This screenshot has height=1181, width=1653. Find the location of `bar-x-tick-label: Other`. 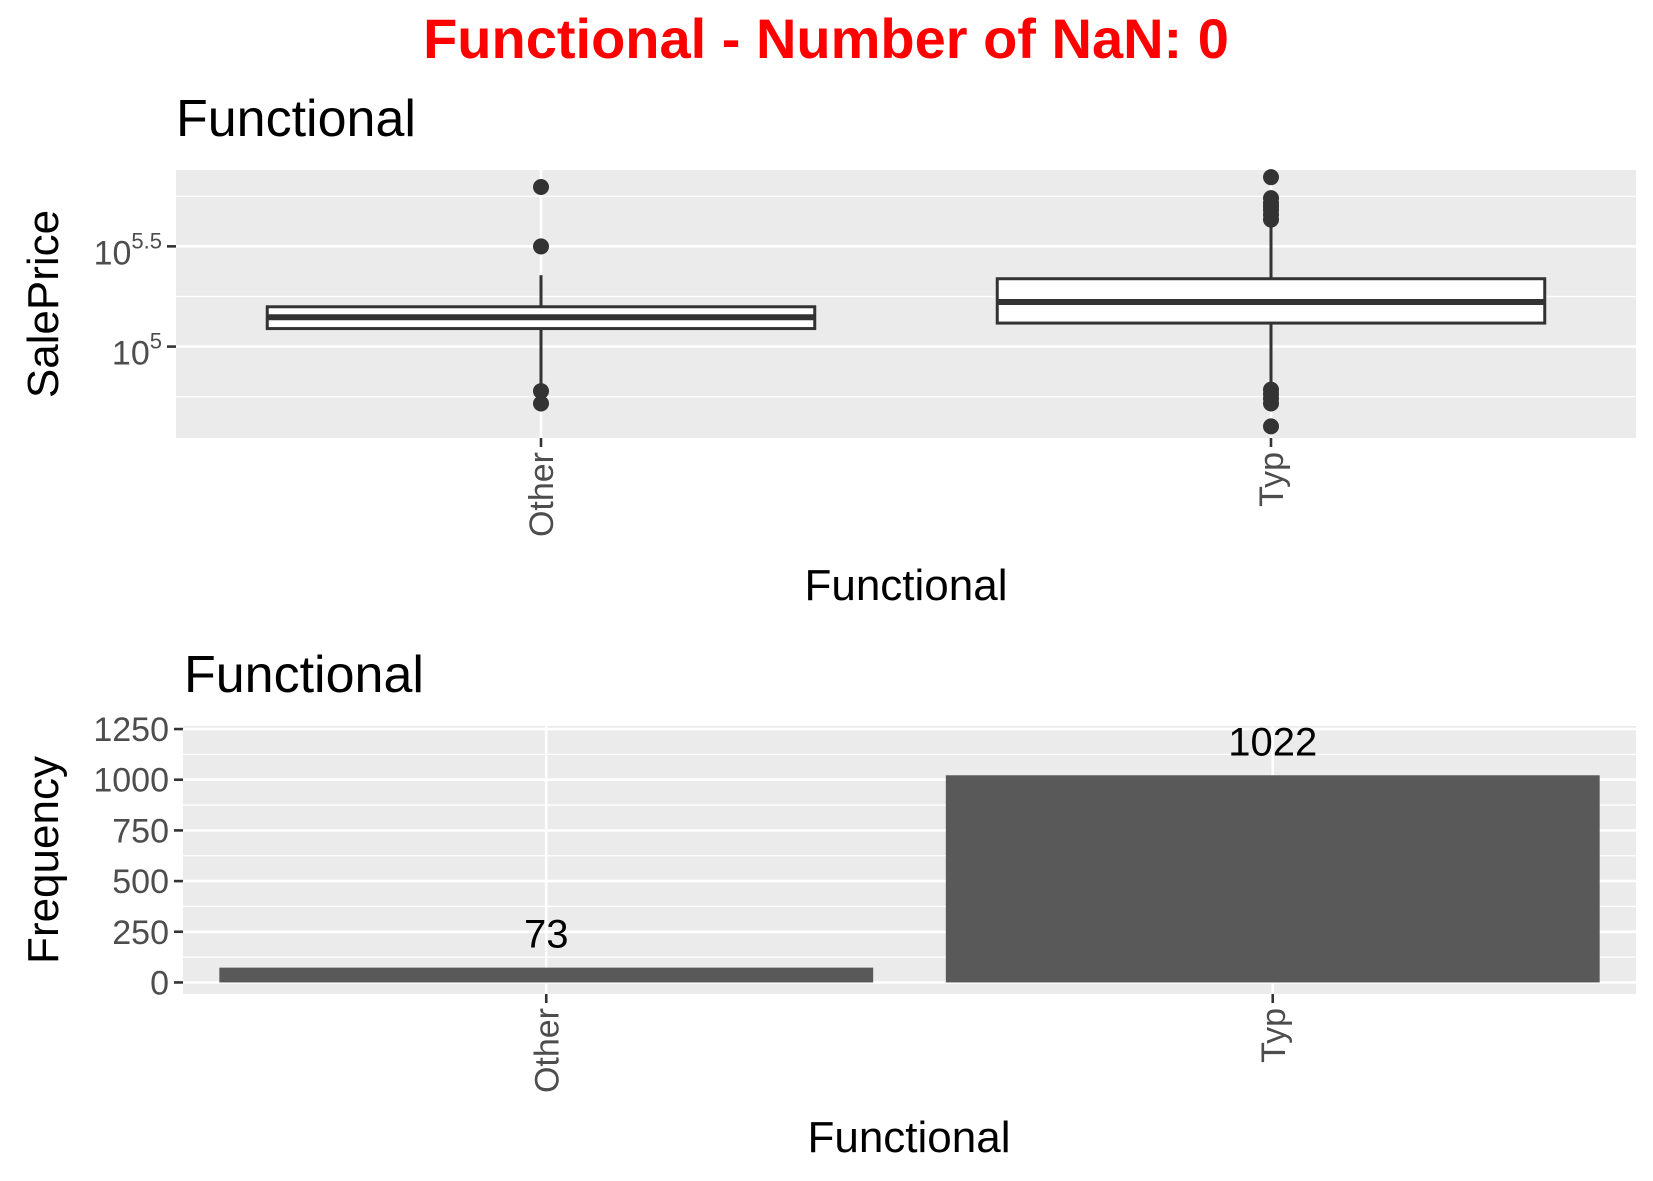

bar-x-tick-label: Other is located at coordinates (547, 1050).